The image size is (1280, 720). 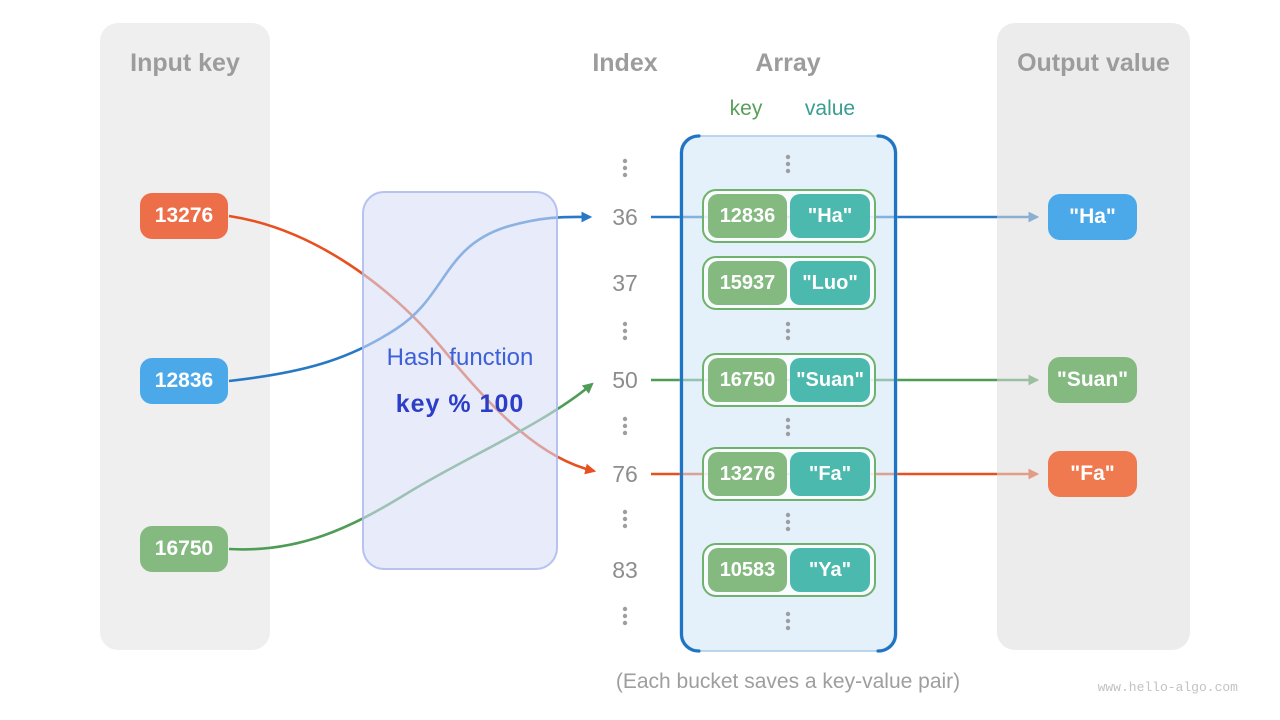 I want to click on watermark-url: www.hello-algo.com, so click(x=1167, y=687).